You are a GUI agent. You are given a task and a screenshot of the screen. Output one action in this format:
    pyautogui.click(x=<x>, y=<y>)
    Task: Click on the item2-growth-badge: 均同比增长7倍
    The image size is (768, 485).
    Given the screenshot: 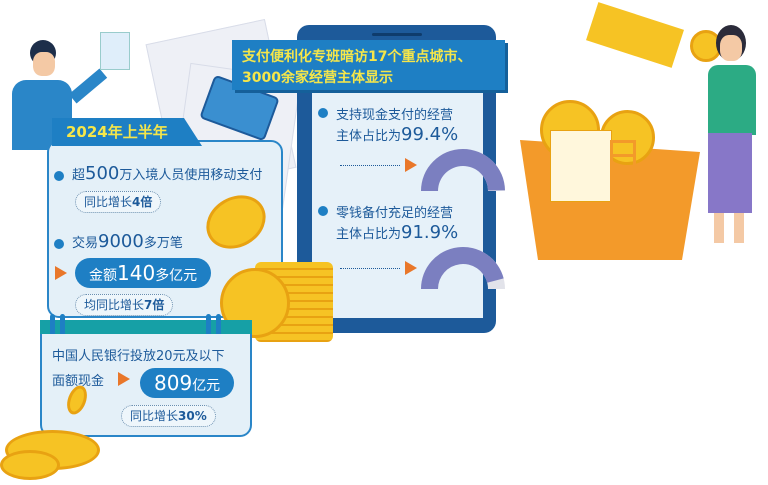 What is the action you would take?
    pyautogui.click(x=124, y=305)
    